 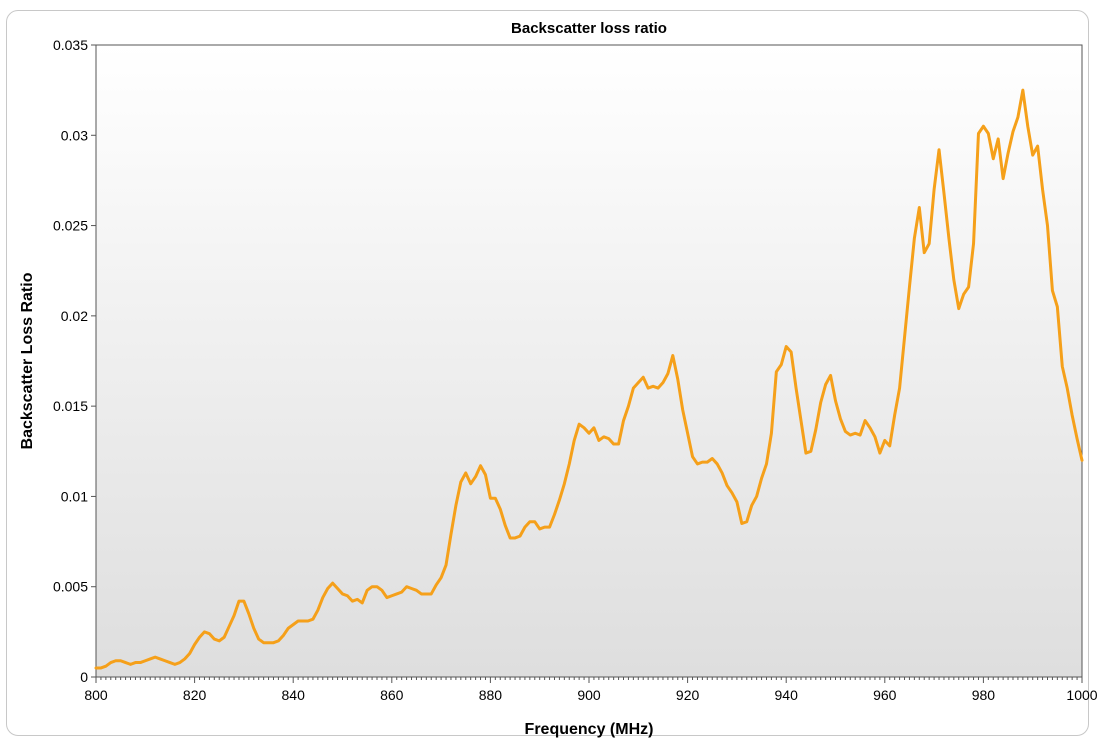 I want to click on y-tick-label: 0, so click(x=84, y=677).